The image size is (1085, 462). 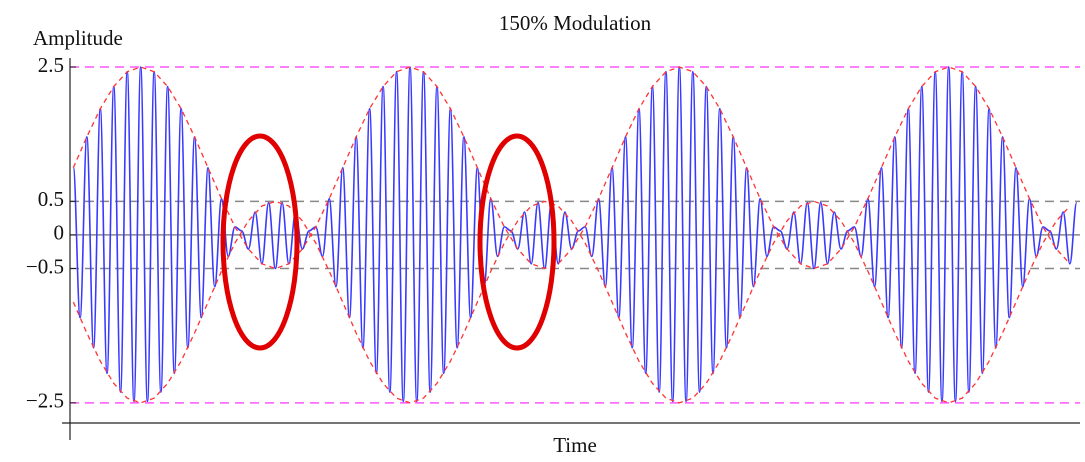 What do you see at coordinates (51, 65) in the screenshot?
I see `y-tick-label: 2.5` at bounding box center [51, 65].